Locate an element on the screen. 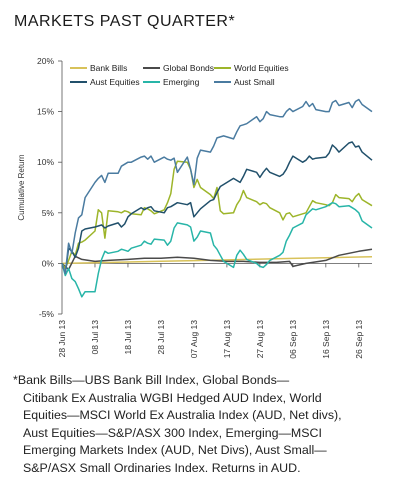  y-tick-label: 20% is located at coordinates (45, 61).